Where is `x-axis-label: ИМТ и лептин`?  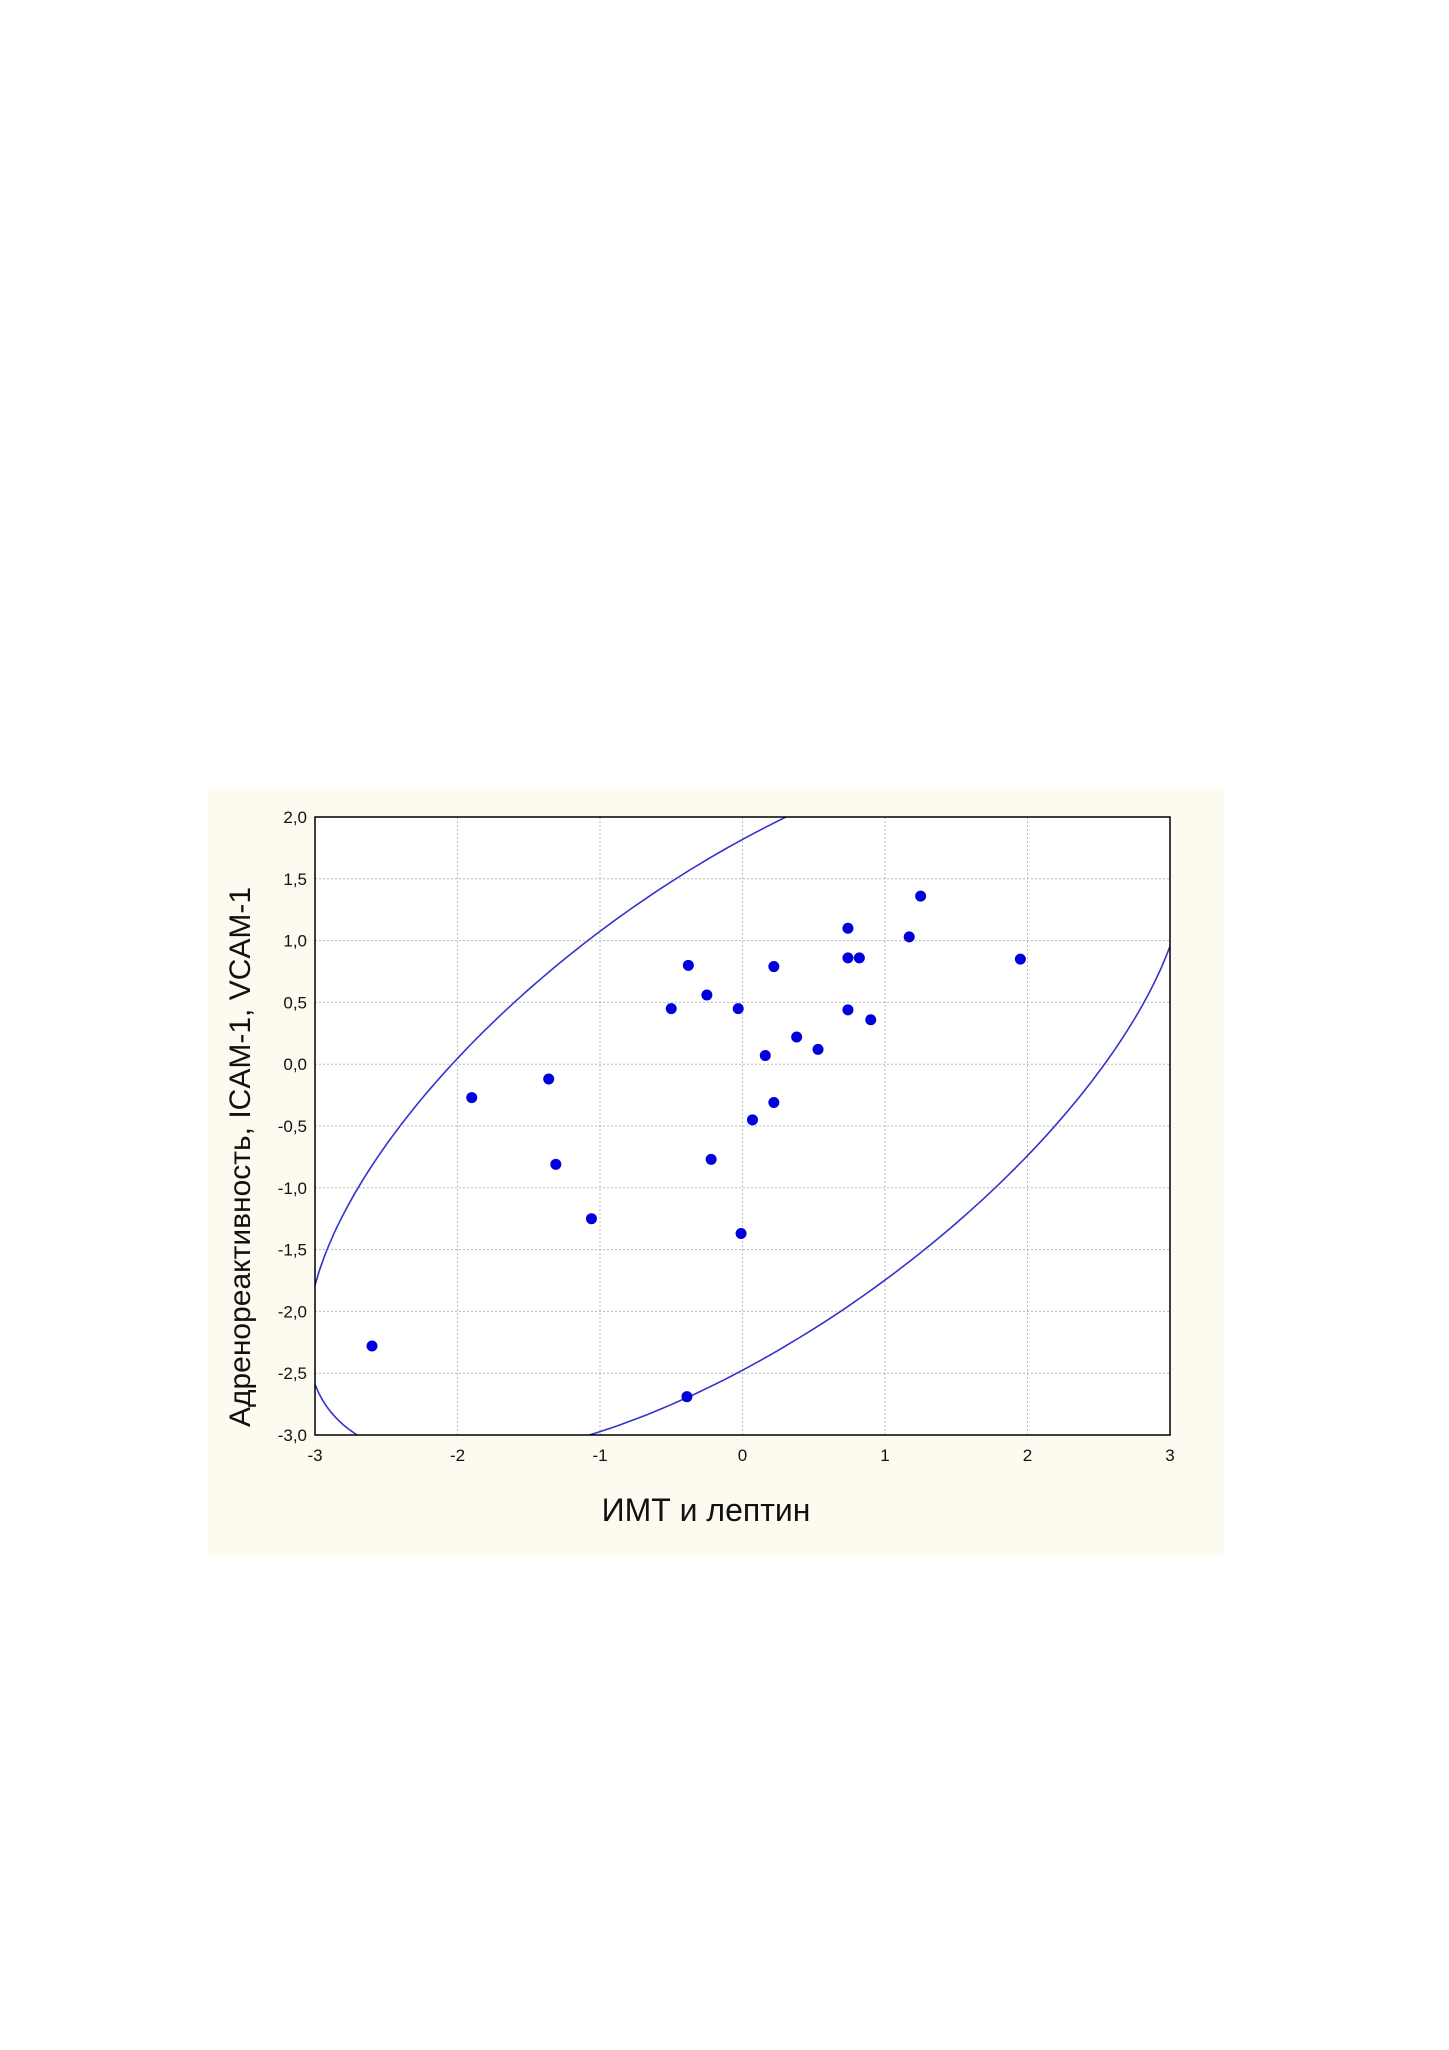 x-axis-label: ИМТ и лептин is located at coordinates (706, 1510).